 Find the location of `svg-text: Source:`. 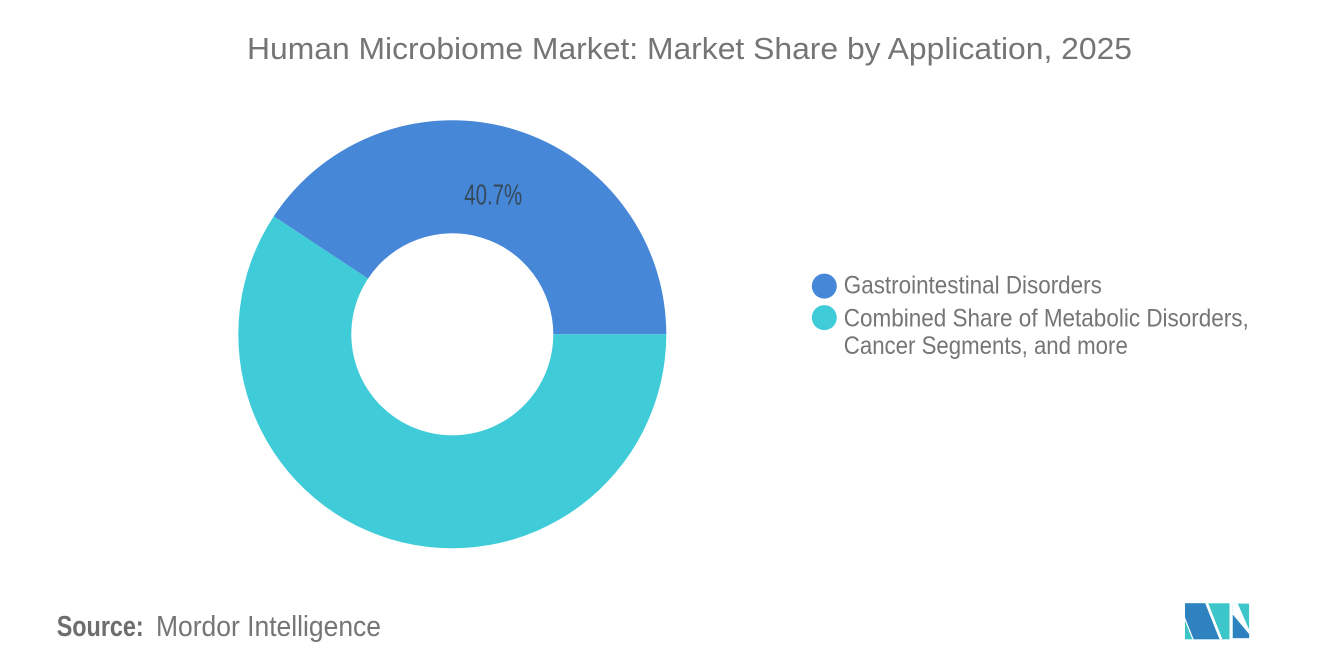

svg-text: Source: is located at coordinates (100, 627).